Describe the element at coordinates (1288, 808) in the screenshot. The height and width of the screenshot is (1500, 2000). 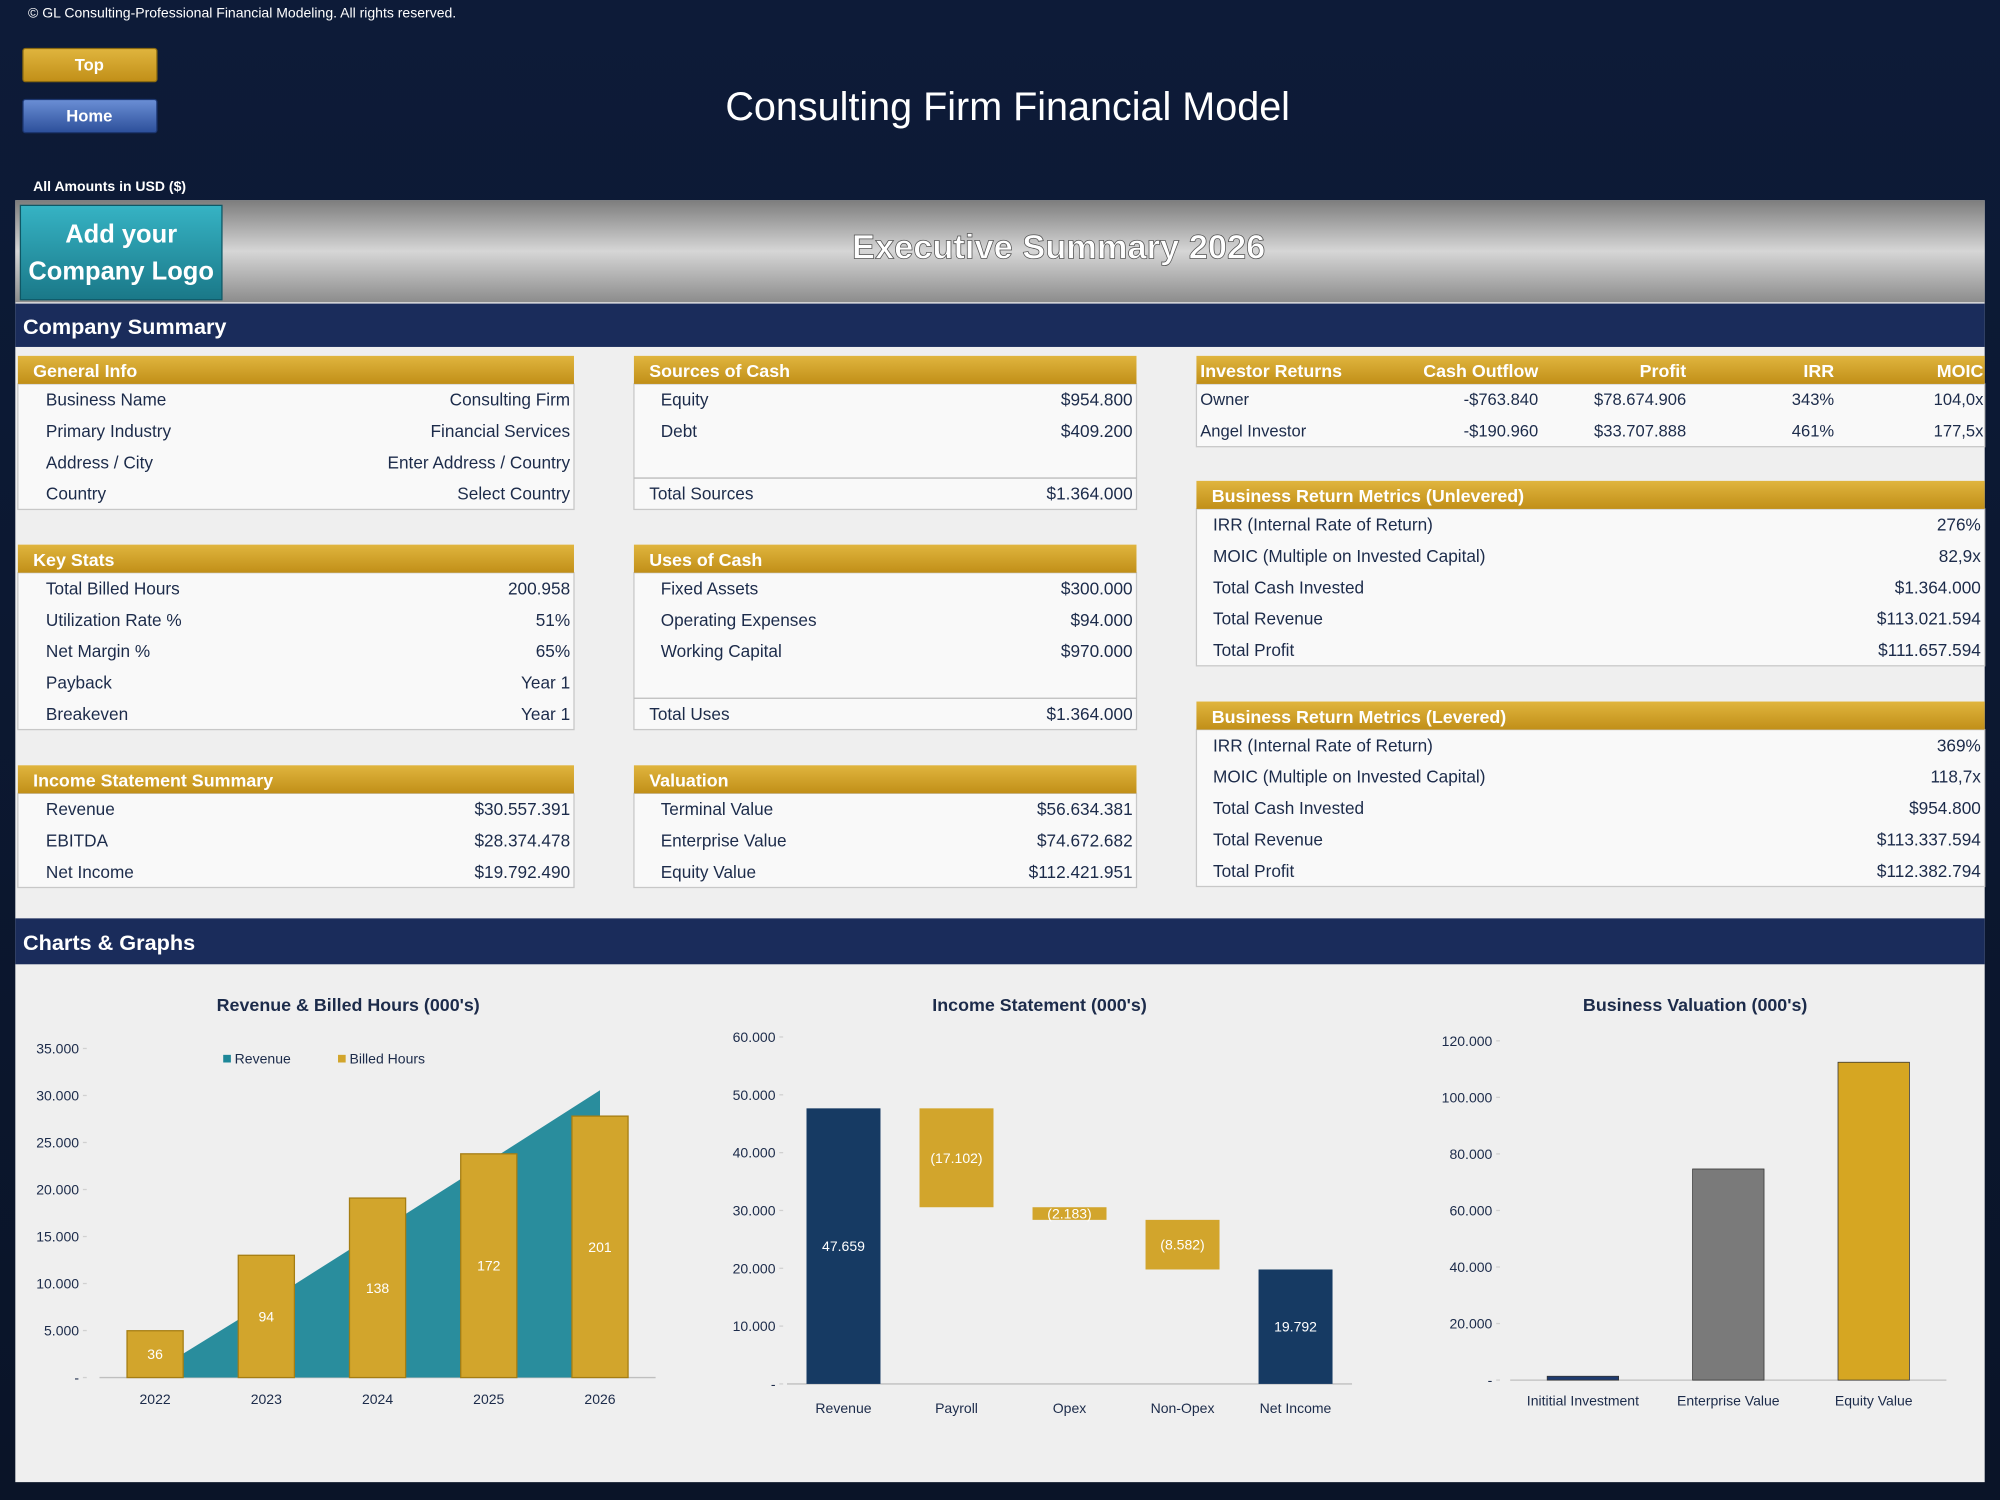
I see `row-label: Total Cash Invested` at that location.